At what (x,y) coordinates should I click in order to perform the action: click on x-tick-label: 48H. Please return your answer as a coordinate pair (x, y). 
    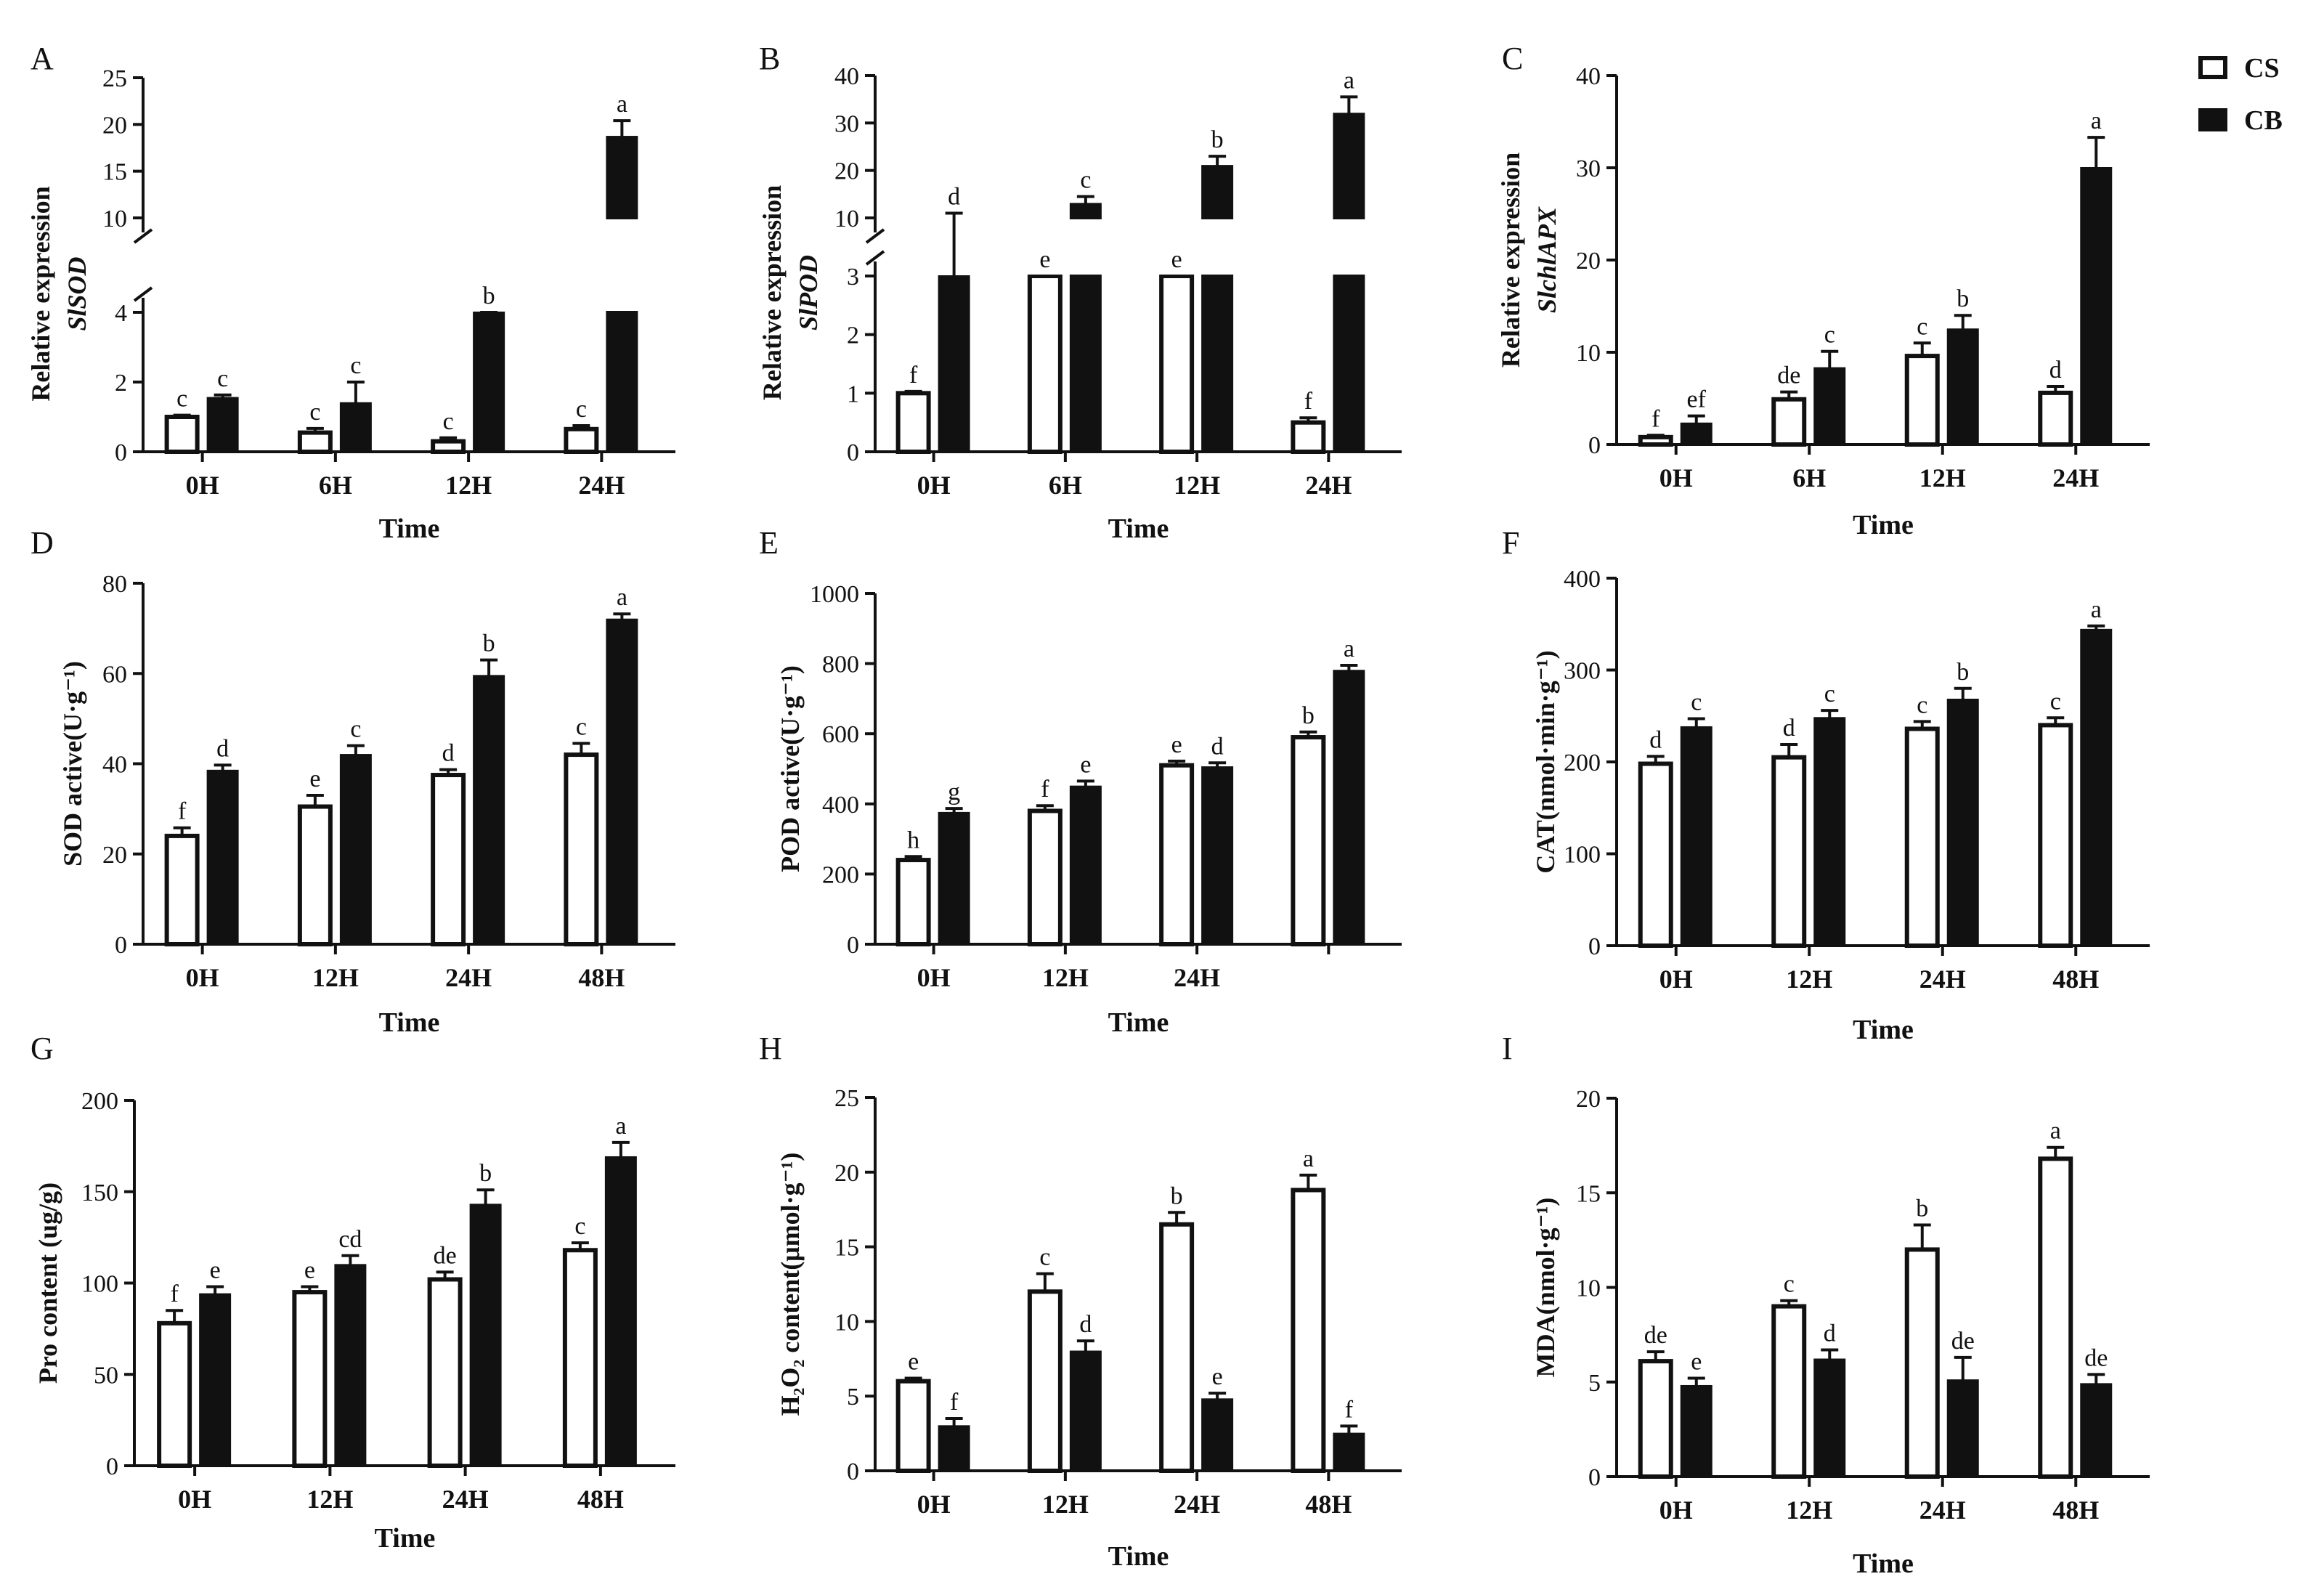
    Looking at the image, I should click on (600, 1499).